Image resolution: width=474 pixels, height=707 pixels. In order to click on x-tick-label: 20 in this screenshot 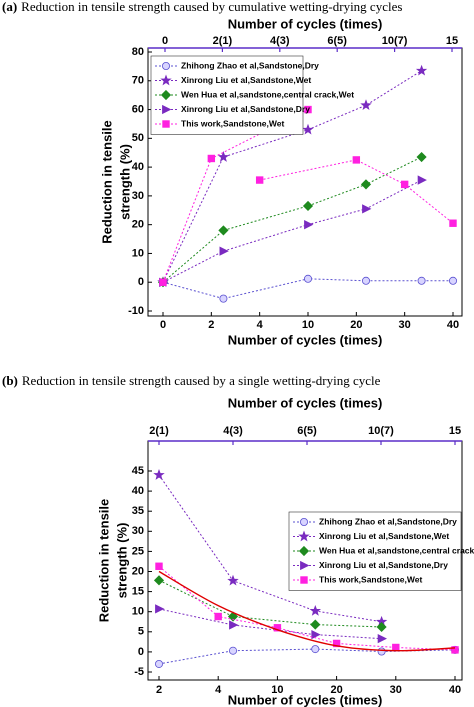, I will do `click(356, 325)`.